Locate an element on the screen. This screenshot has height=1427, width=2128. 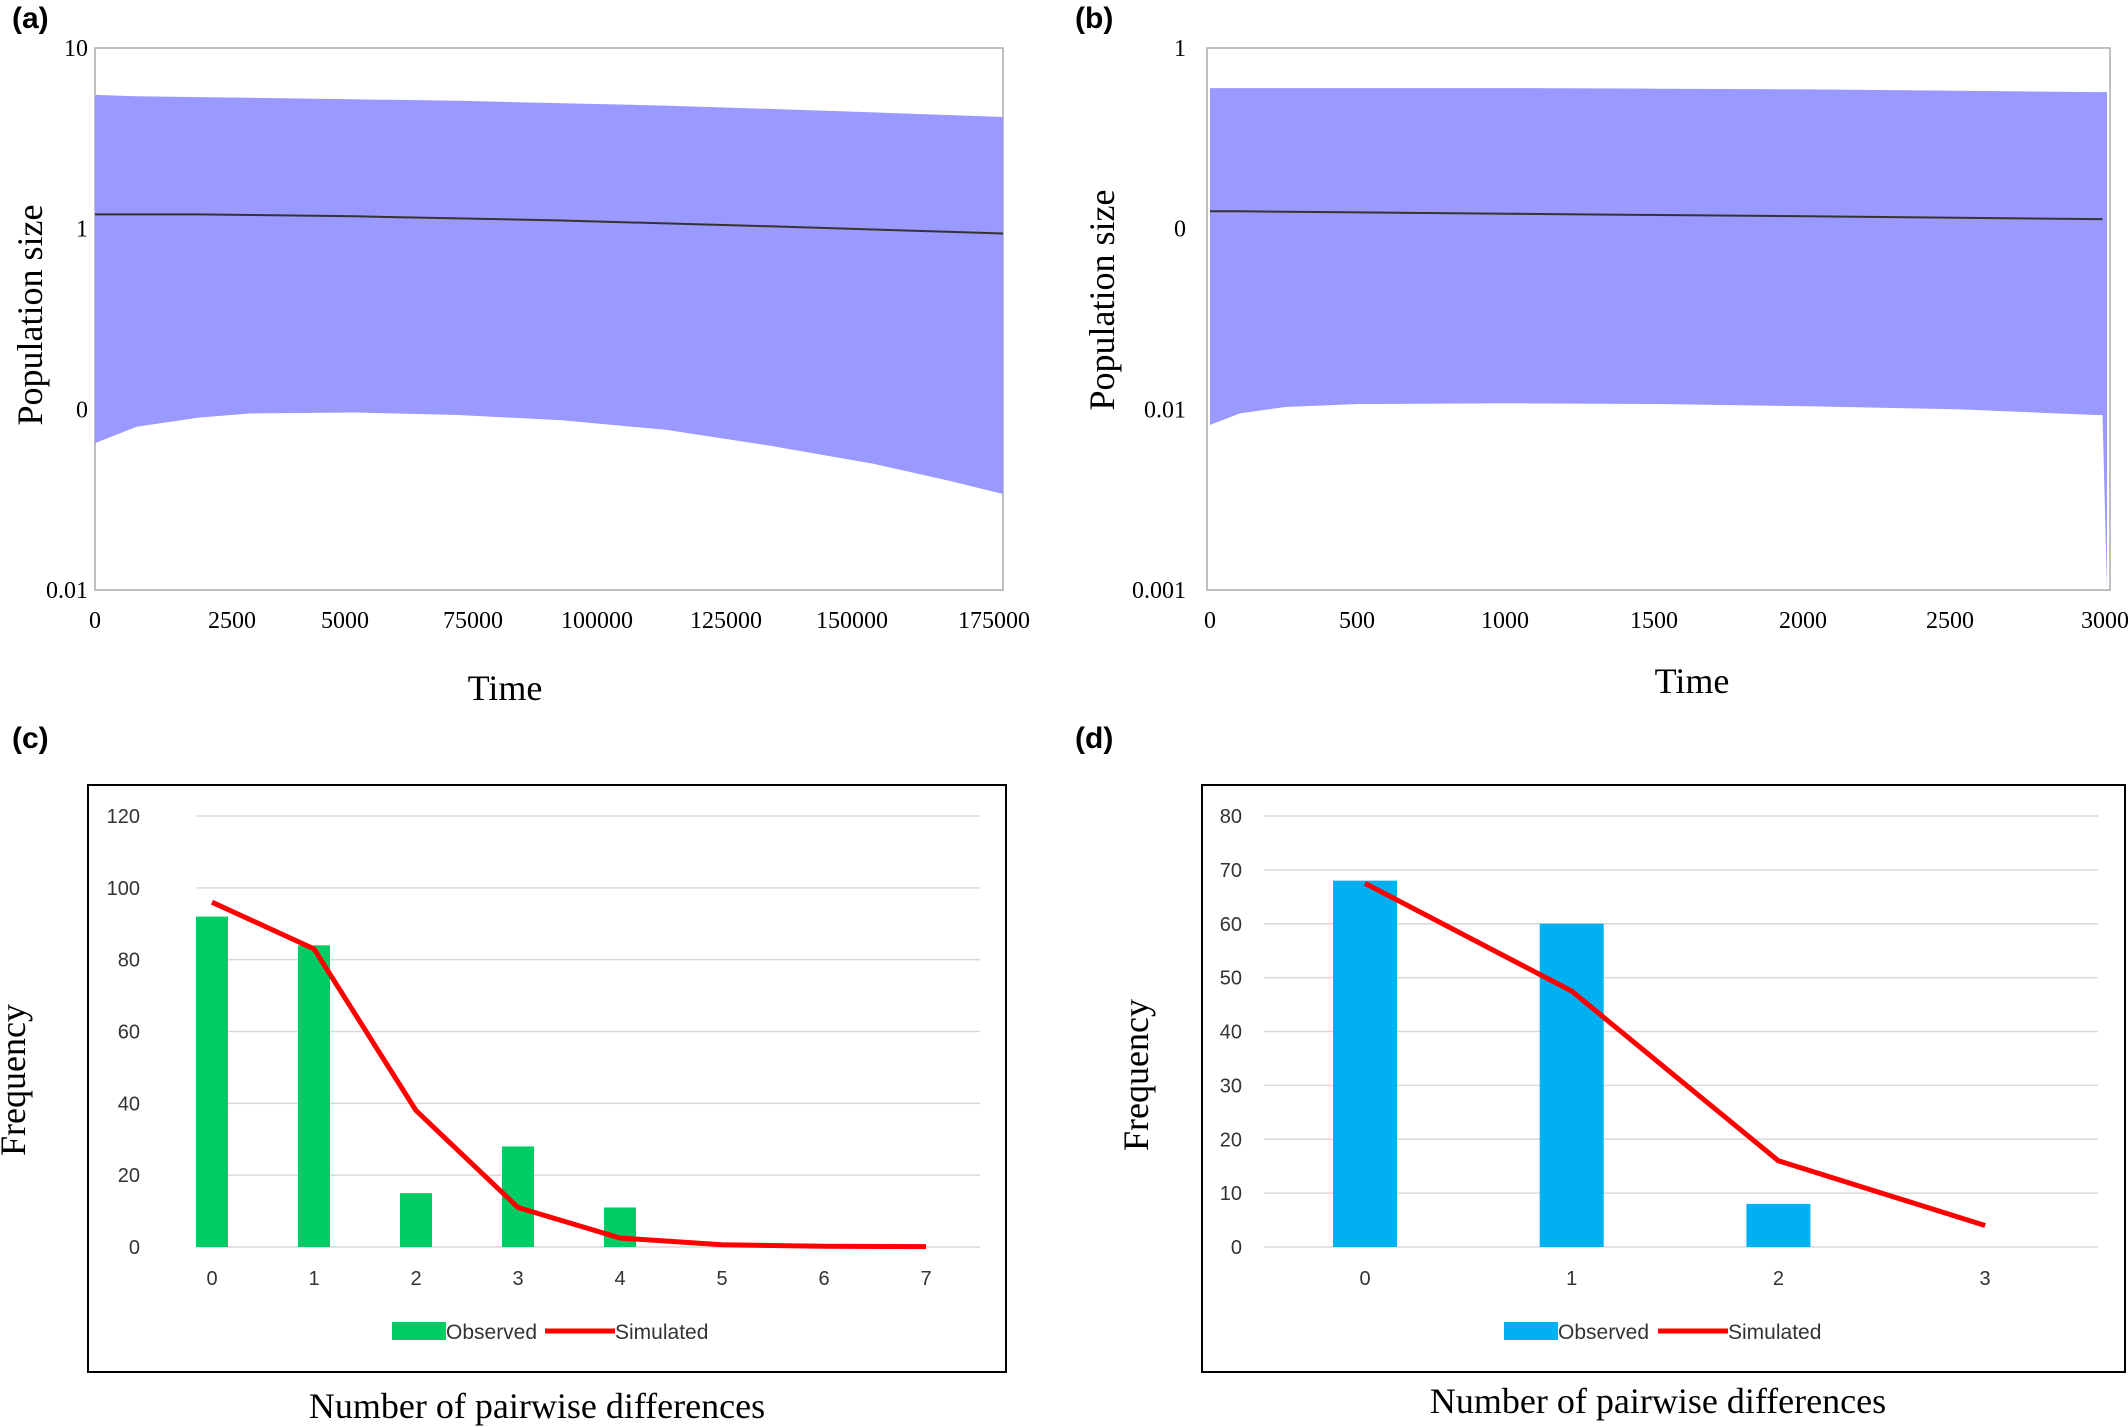
x-ticks-d: 0 1 2 3 is located at coordinates (1674, 1279).